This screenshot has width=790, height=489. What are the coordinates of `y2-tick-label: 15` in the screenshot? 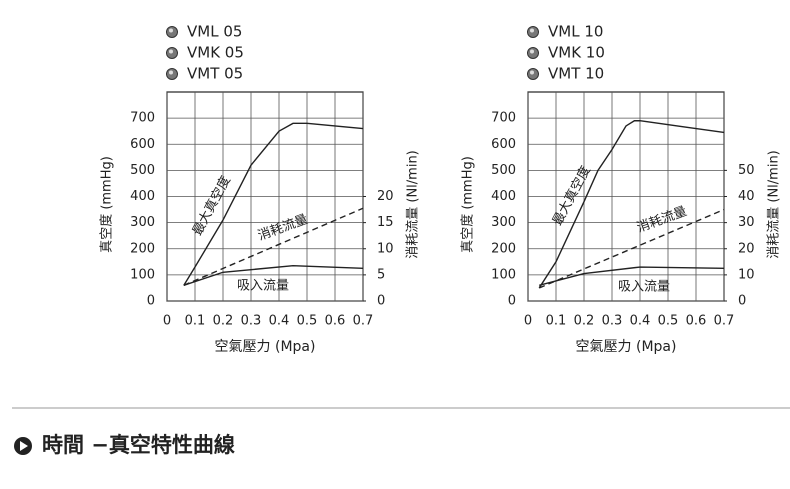 It's located at (385, 222).